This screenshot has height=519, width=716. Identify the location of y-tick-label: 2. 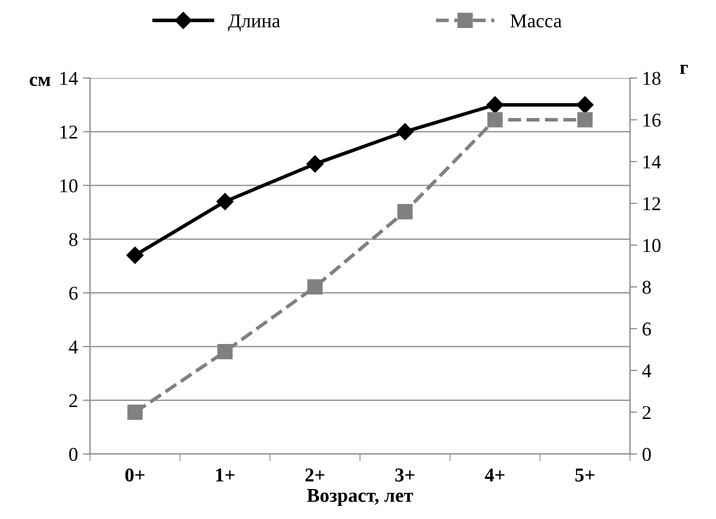
(73, 401).